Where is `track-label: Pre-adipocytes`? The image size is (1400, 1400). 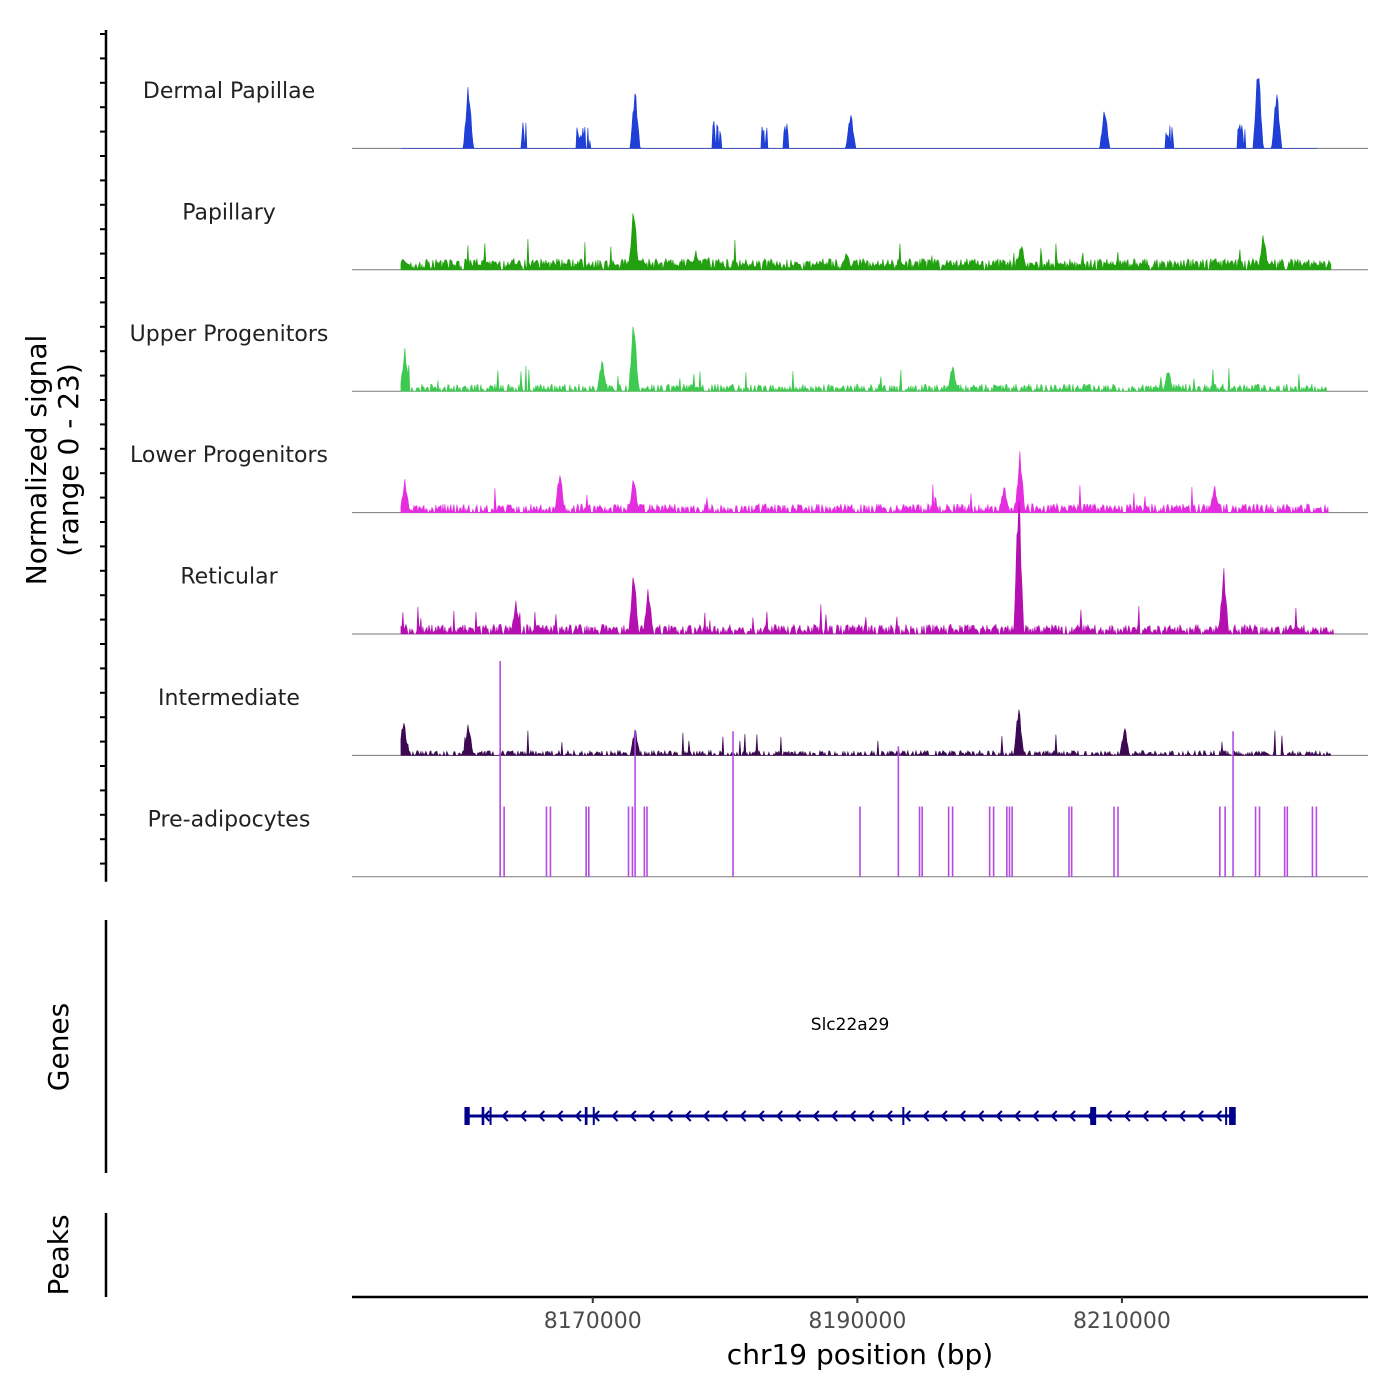
track-label: Pre-adipocytes is located at coordinates (229, 819).